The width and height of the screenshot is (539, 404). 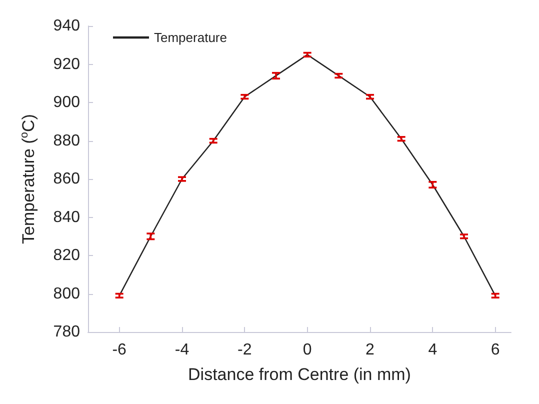 What do you see at coordinates (119, 350) in the screenshot?
I see `x-tick-label: -6` at bounding box center [119, 350].